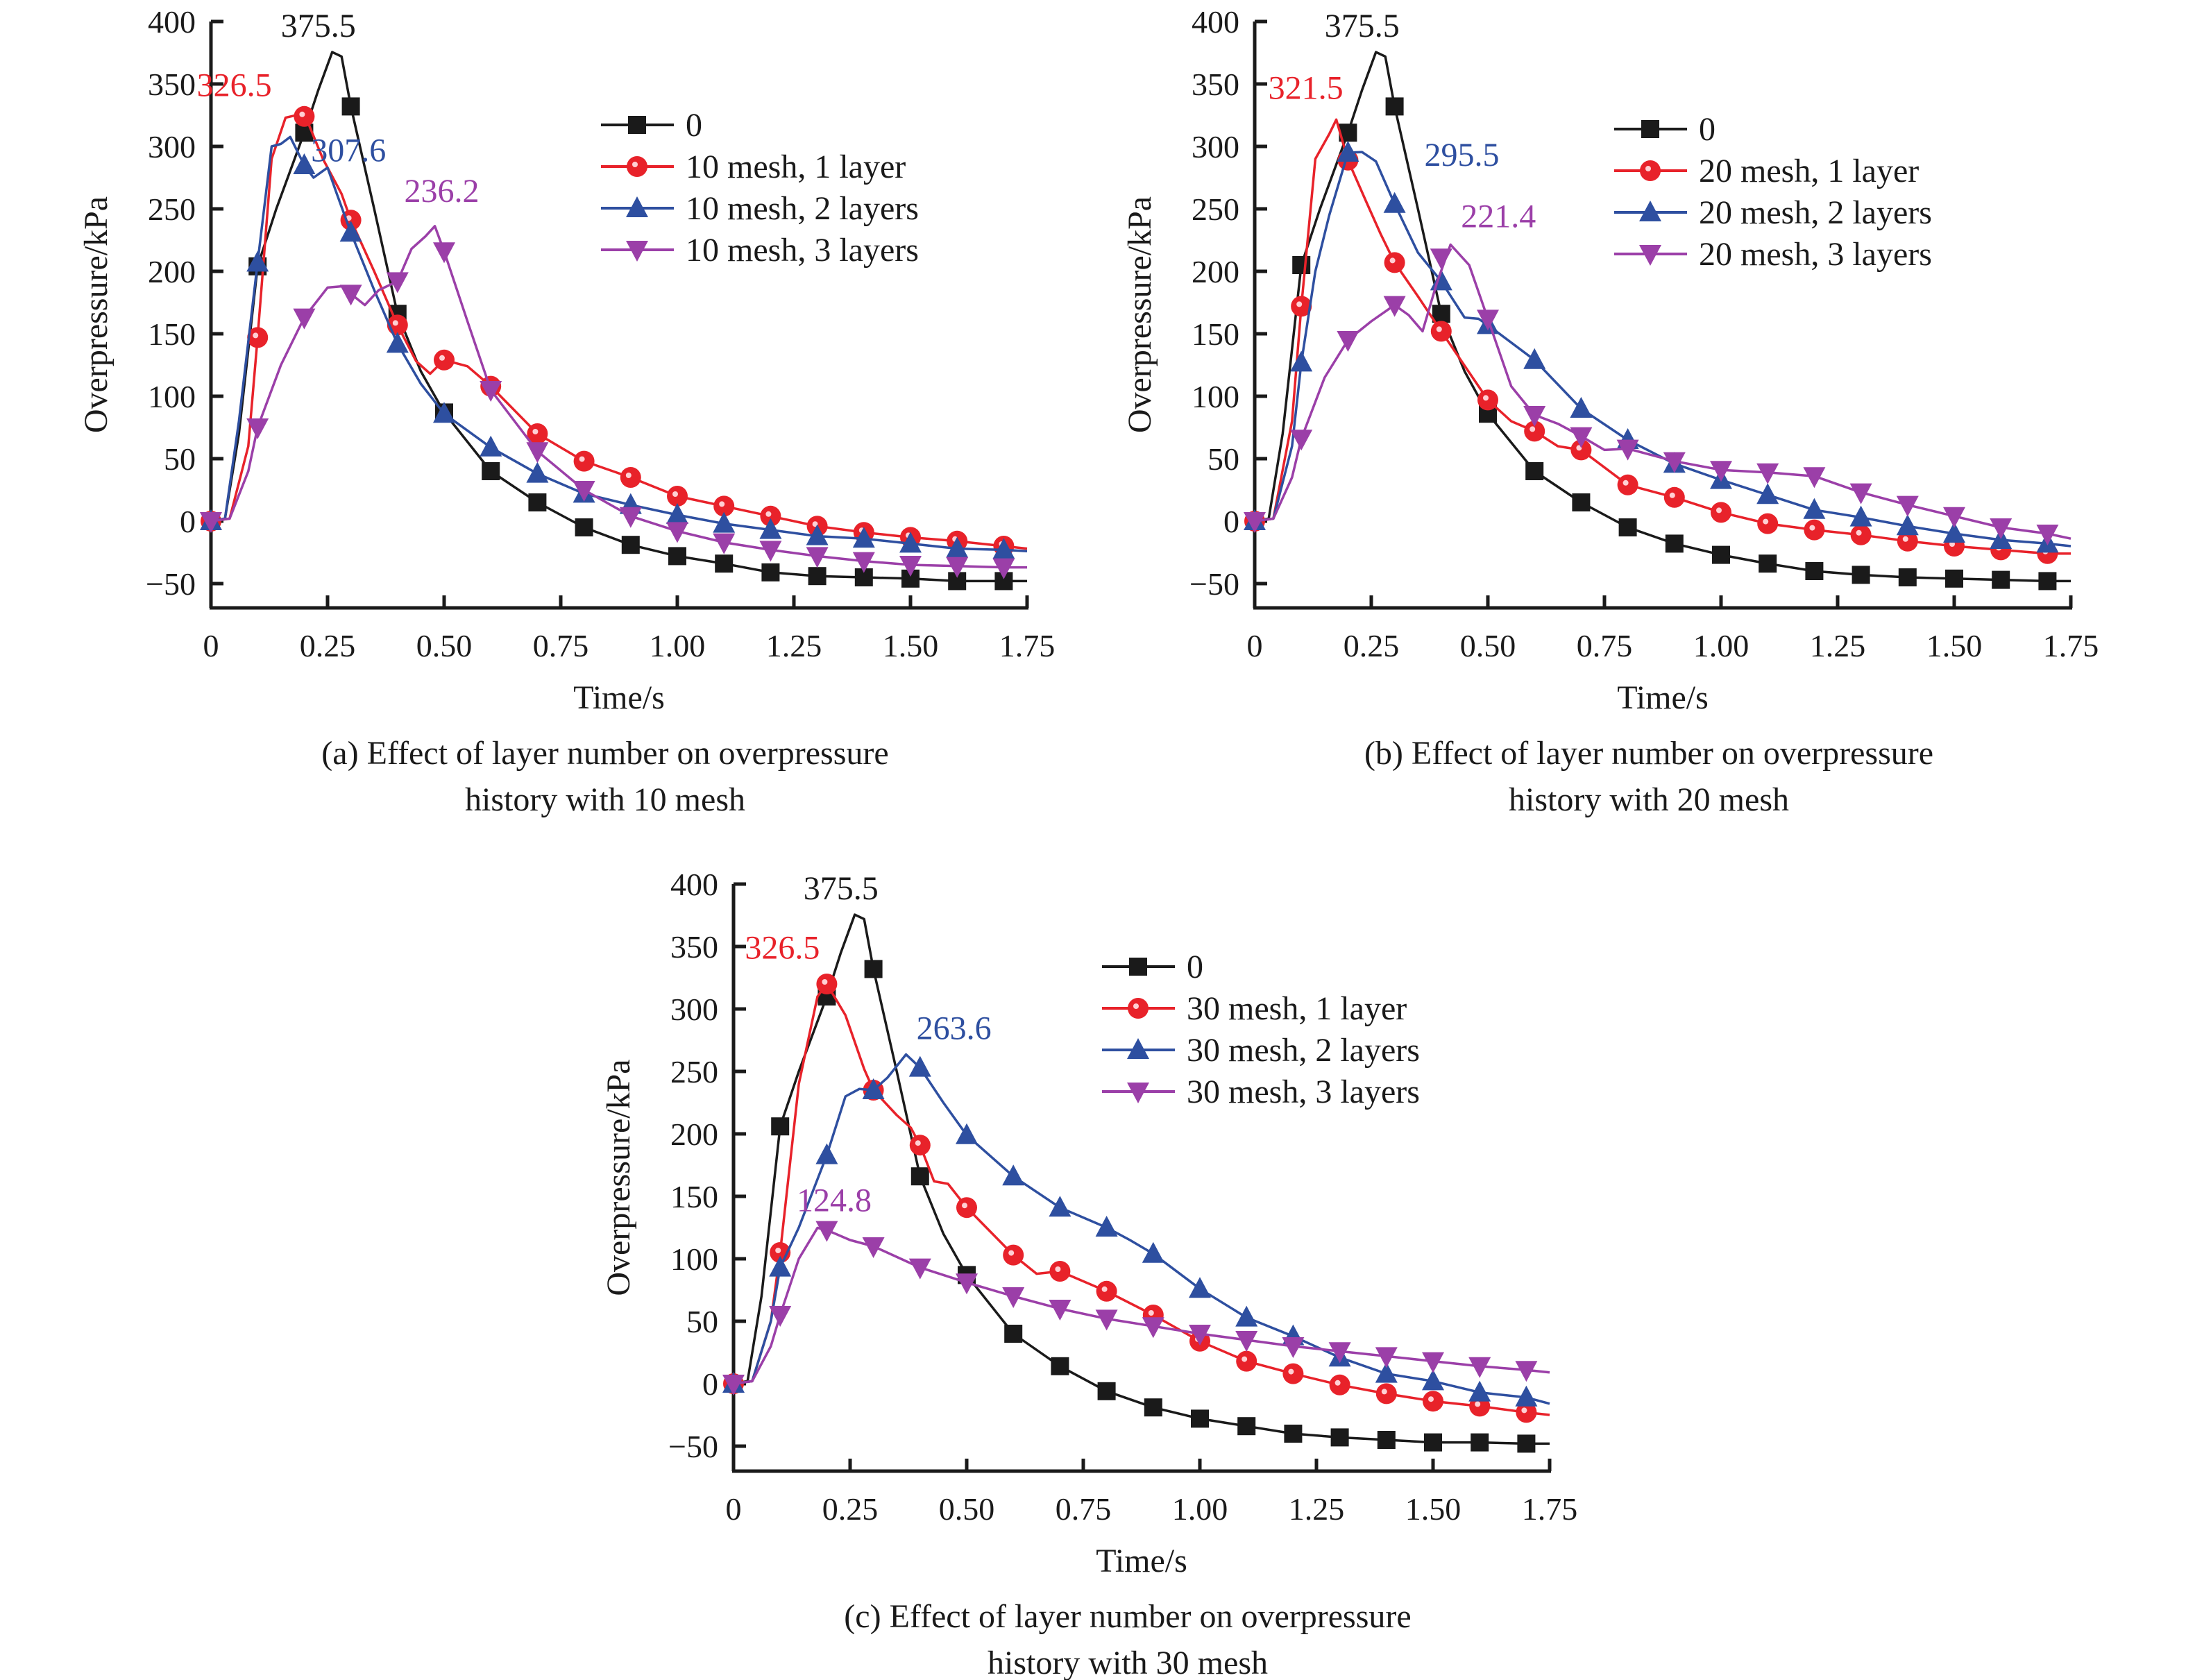 The height and width of the screenshot is (1680, 2186). Describe the element at coordinates (967, 1509) in the screenshot. I see `x-tick-label: 0.50` at that location.